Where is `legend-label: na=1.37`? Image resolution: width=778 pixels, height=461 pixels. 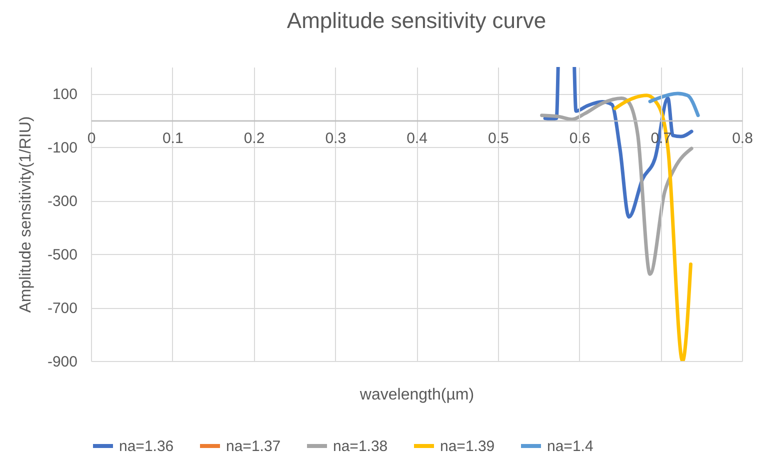 legend-label: na=1.37 is located at coordinates (253, 446).